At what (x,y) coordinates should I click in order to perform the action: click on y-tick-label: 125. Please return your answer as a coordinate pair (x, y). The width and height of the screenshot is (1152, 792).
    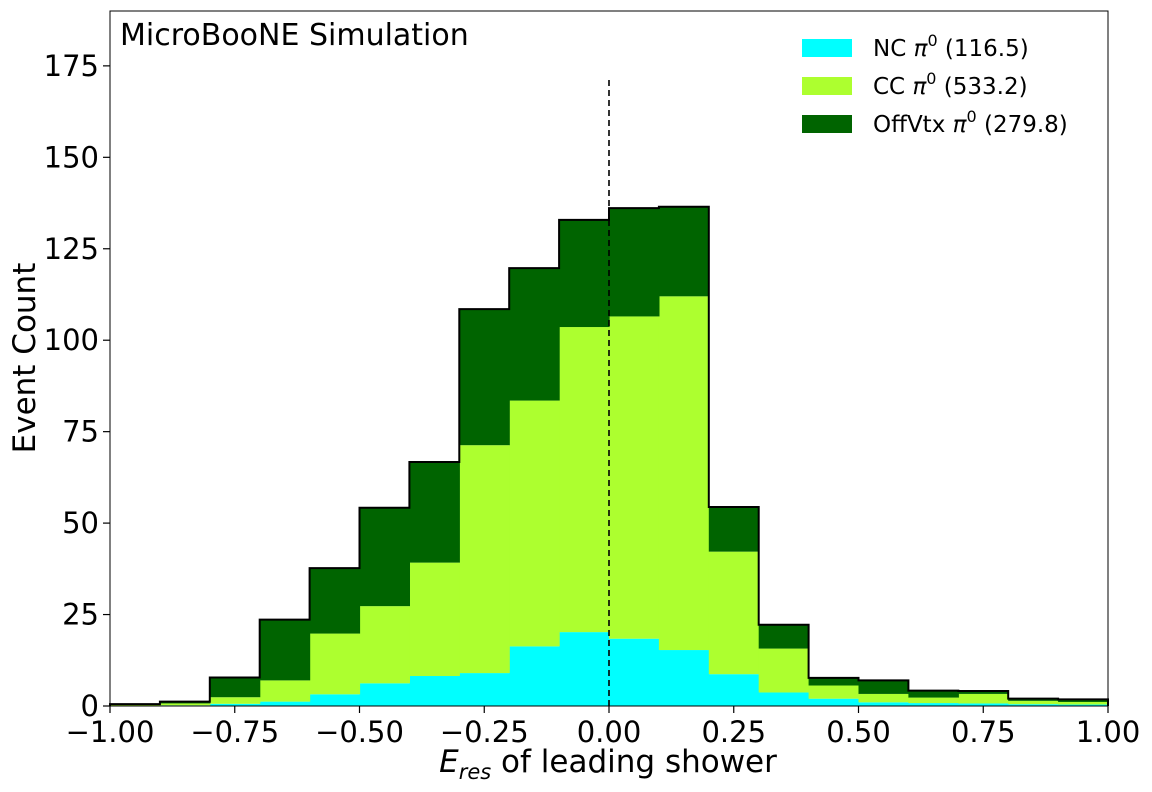
    Looking at the image, I should click on (71, 249).